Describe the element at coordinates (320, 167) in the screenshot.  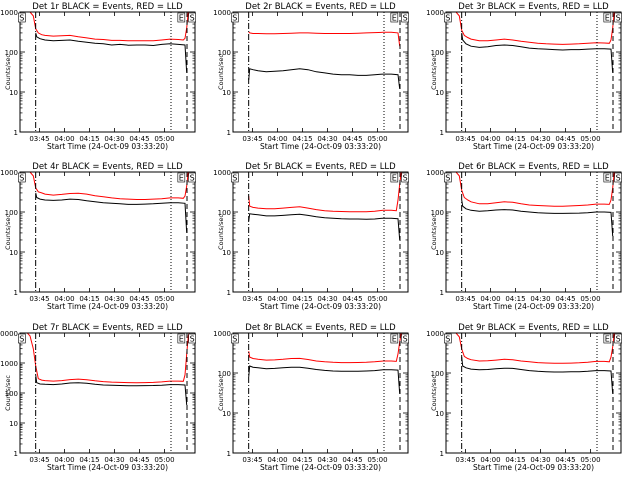
I see `chart-title: Det 5r BLACK = Events, RED = LLD` at that location.